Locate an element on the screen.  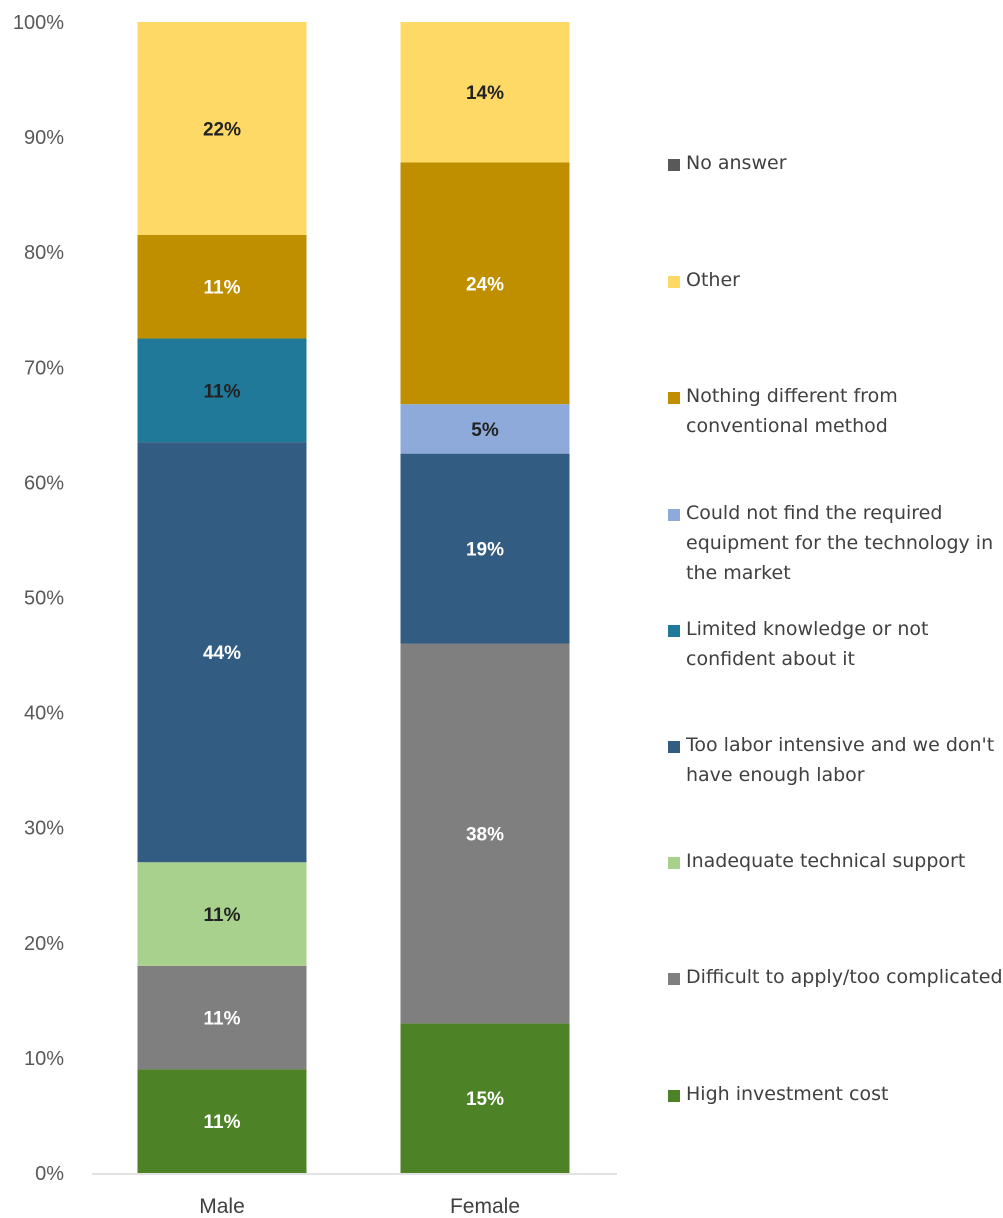
data-label: 15% is located at coordinates (485, 1099).